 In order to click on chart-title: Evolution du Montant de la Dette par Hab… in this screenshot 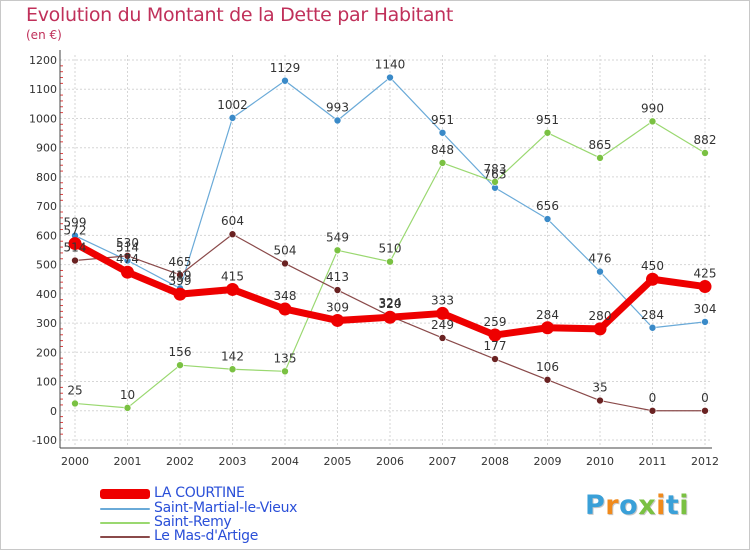, I will do `click(240, 15)`.